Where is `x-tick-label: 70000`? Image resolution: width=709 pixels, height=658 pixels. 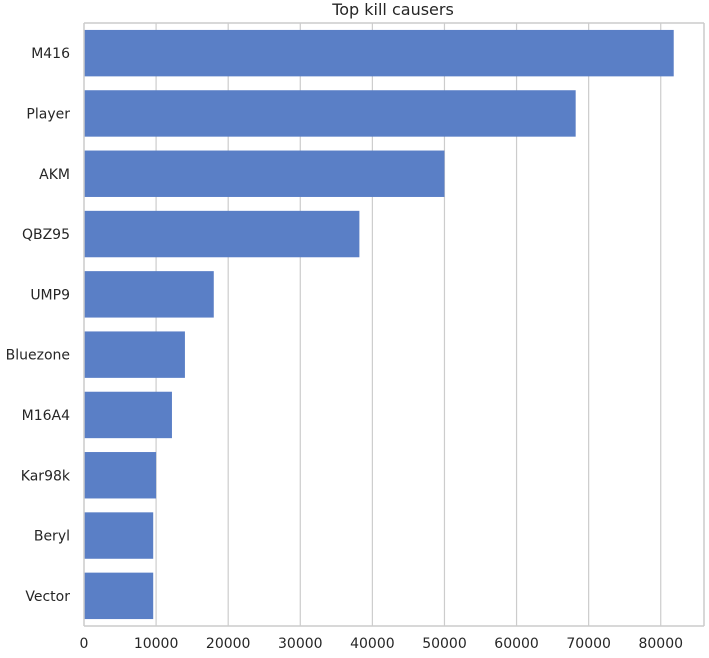 x-tick-label: 70000 is located at coordinates (588, 644).